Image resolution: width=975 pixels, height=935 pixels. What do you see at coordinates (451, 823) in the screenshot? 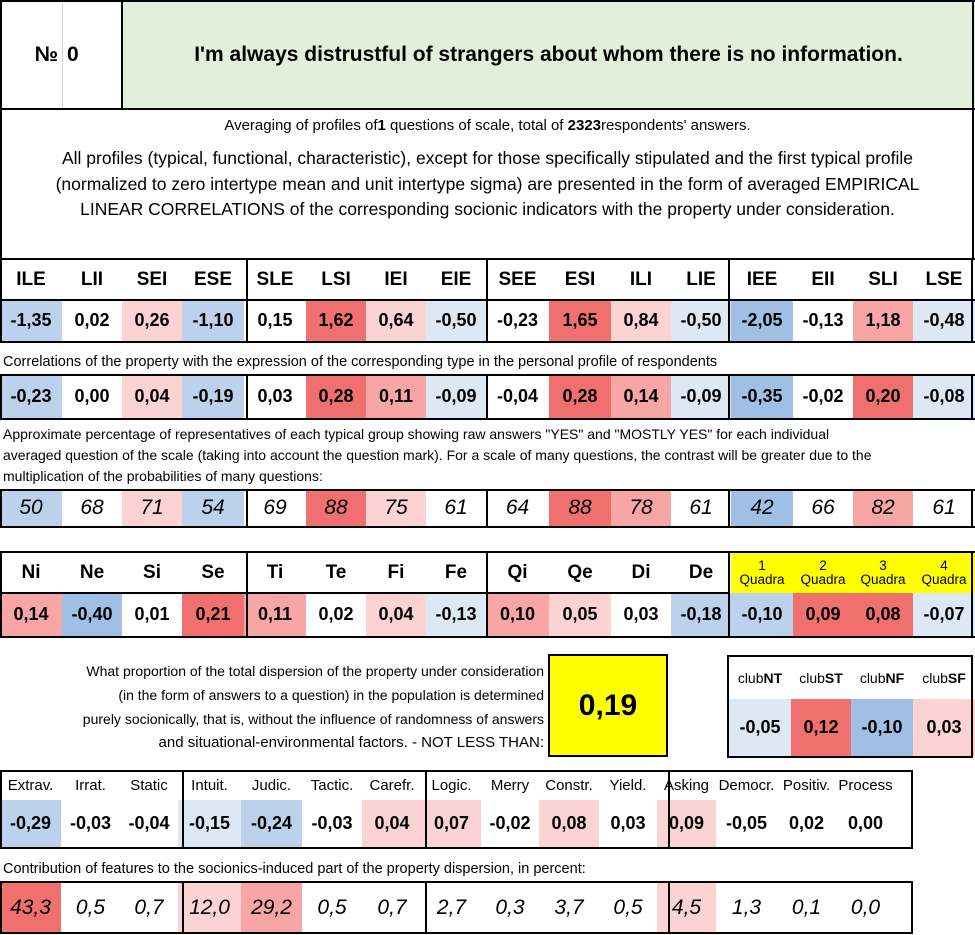
I see `feature-value-7: 0,07` at bounding box center [451, 823].